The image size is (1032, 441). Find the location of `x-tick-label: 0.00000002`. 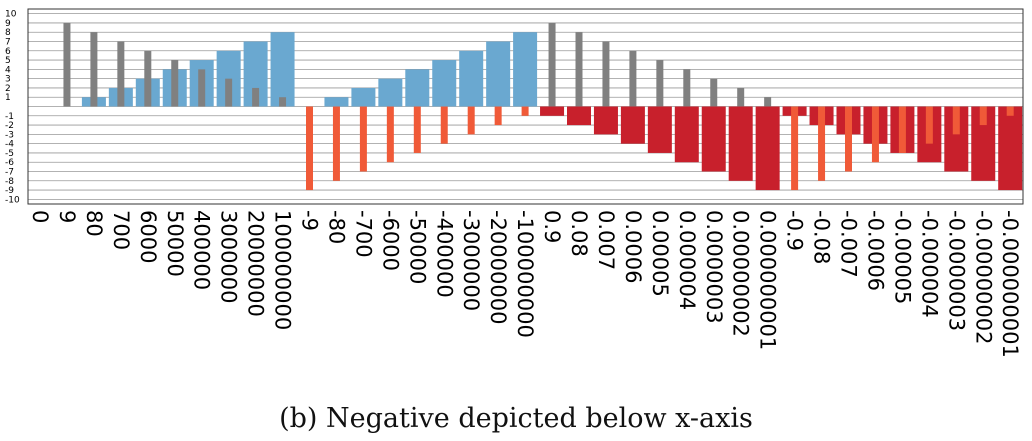

x-tick-label: 0.00000002 is located at coordinates (741, 273).